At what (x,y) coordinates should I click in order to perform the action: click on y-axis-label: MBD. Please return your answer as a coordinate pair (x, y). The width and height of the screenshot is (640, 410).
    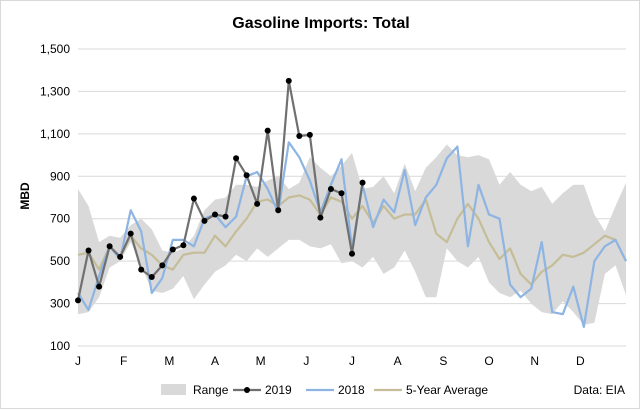
    Looking at the image, I should click on (25, 196).